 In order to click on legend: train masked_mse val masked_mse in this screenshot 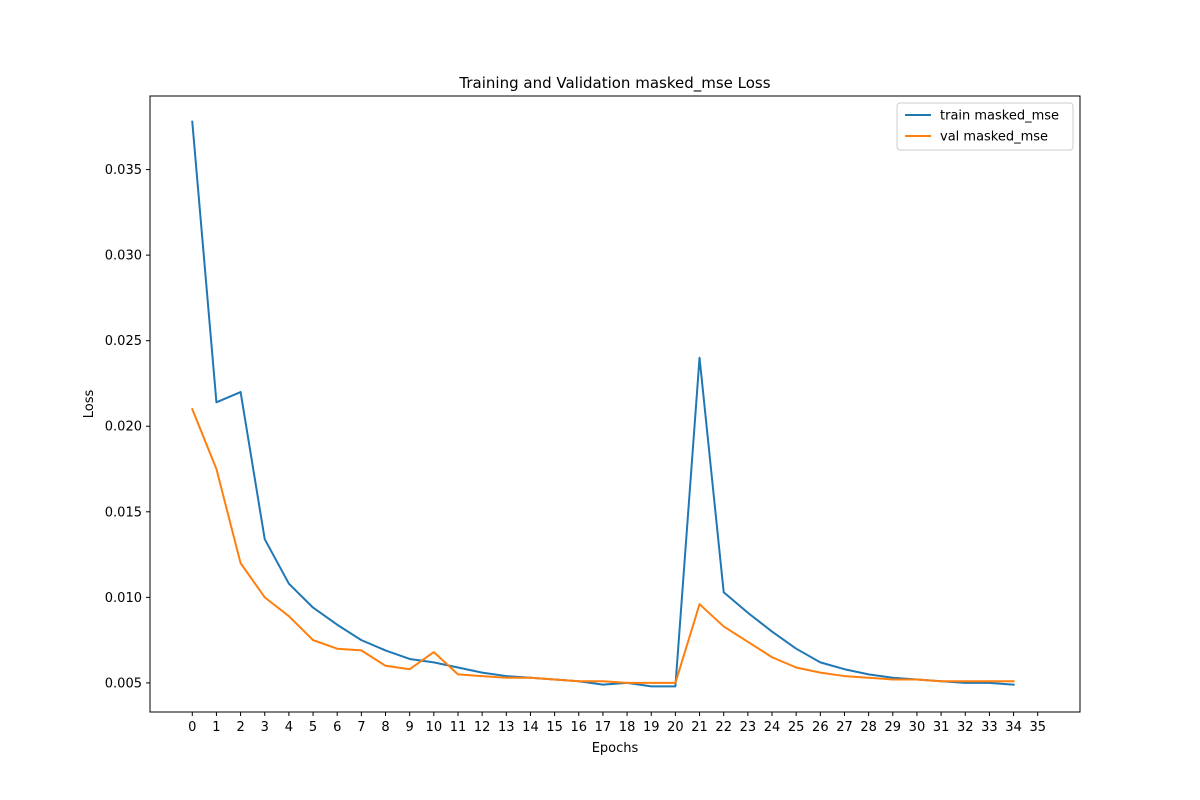, I will do `click(985, 126)`.